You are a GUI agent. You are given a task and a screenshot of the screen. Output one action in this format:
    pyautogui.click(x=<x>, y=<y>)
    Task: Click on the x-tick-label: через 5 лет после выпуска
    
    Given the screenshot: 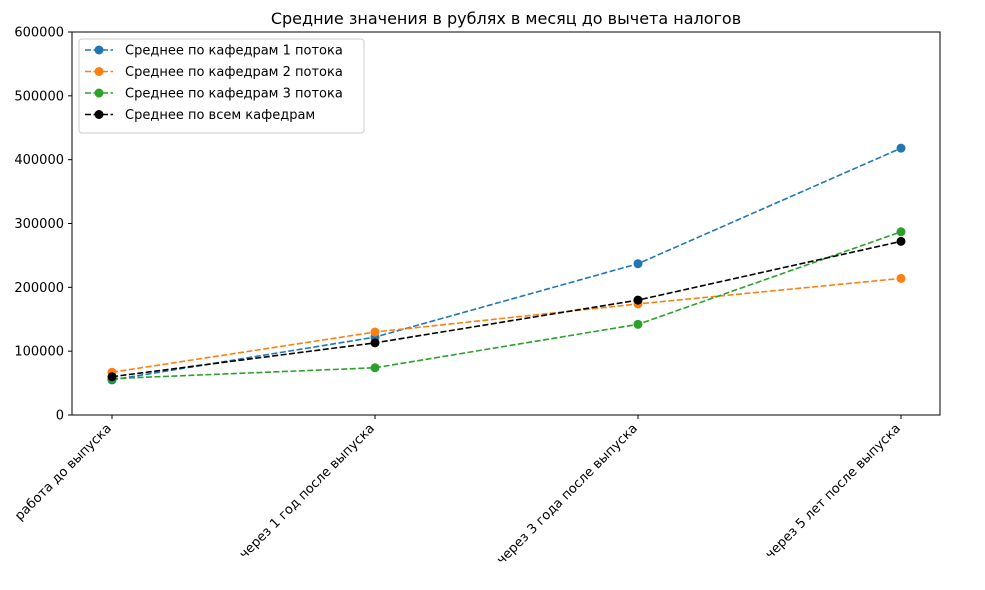 What is the action you would take?
    pyautogui.click(x=833, y=491)
    